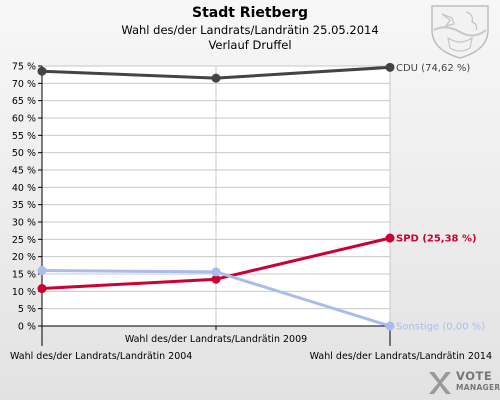 Image resolution: width=500 pixels, height=400 pixels. Describe the element at coordinates (440, 383) in the screenshot. I see `vote-manager-logo-icon` at that location.